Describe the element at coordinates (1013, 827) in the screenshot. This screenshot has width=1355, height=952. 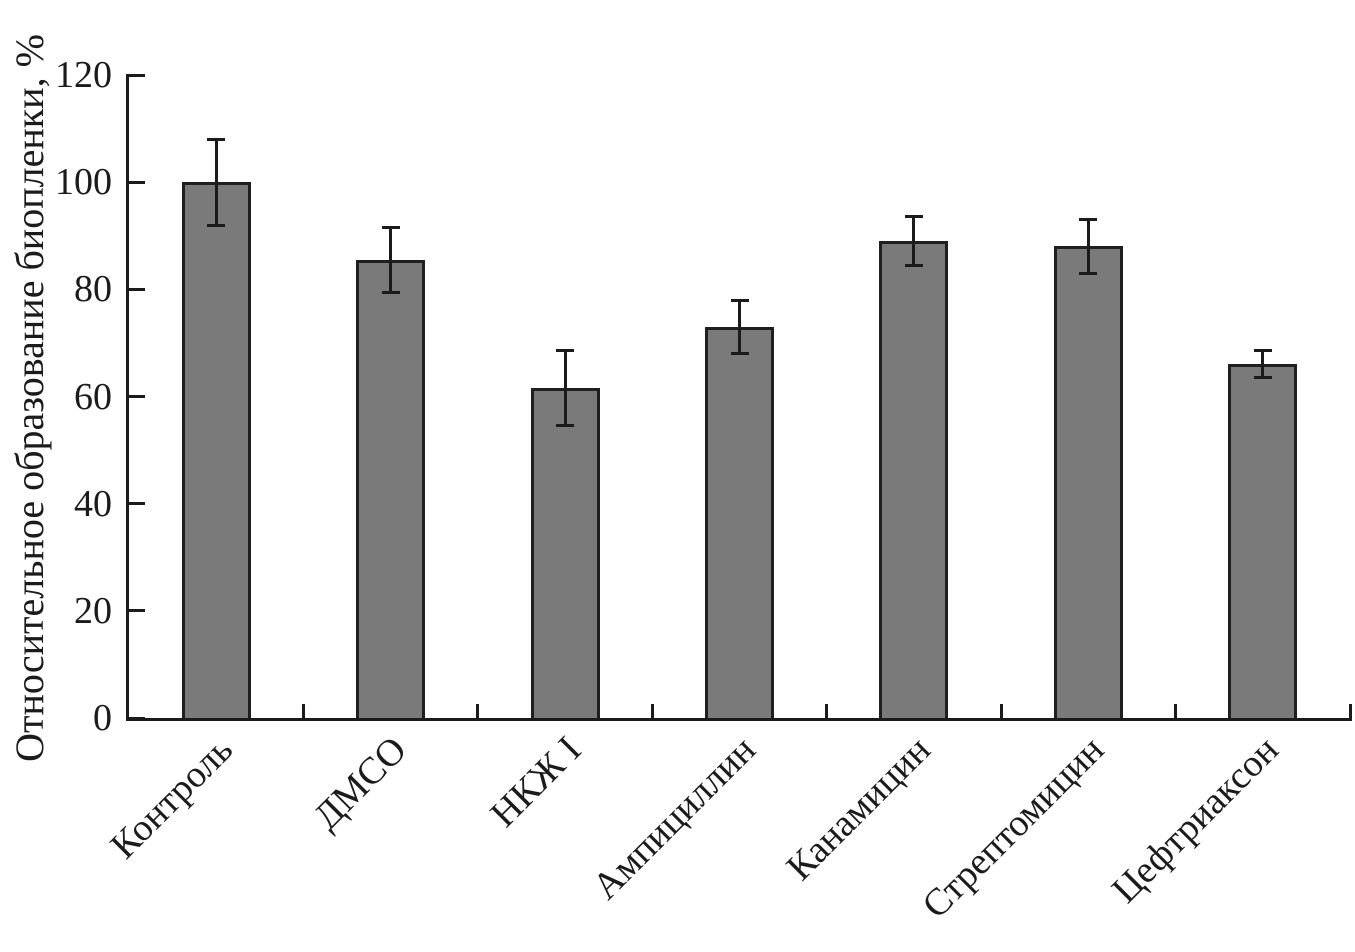
I see `x-category-label: Стрептомицин` at that location.